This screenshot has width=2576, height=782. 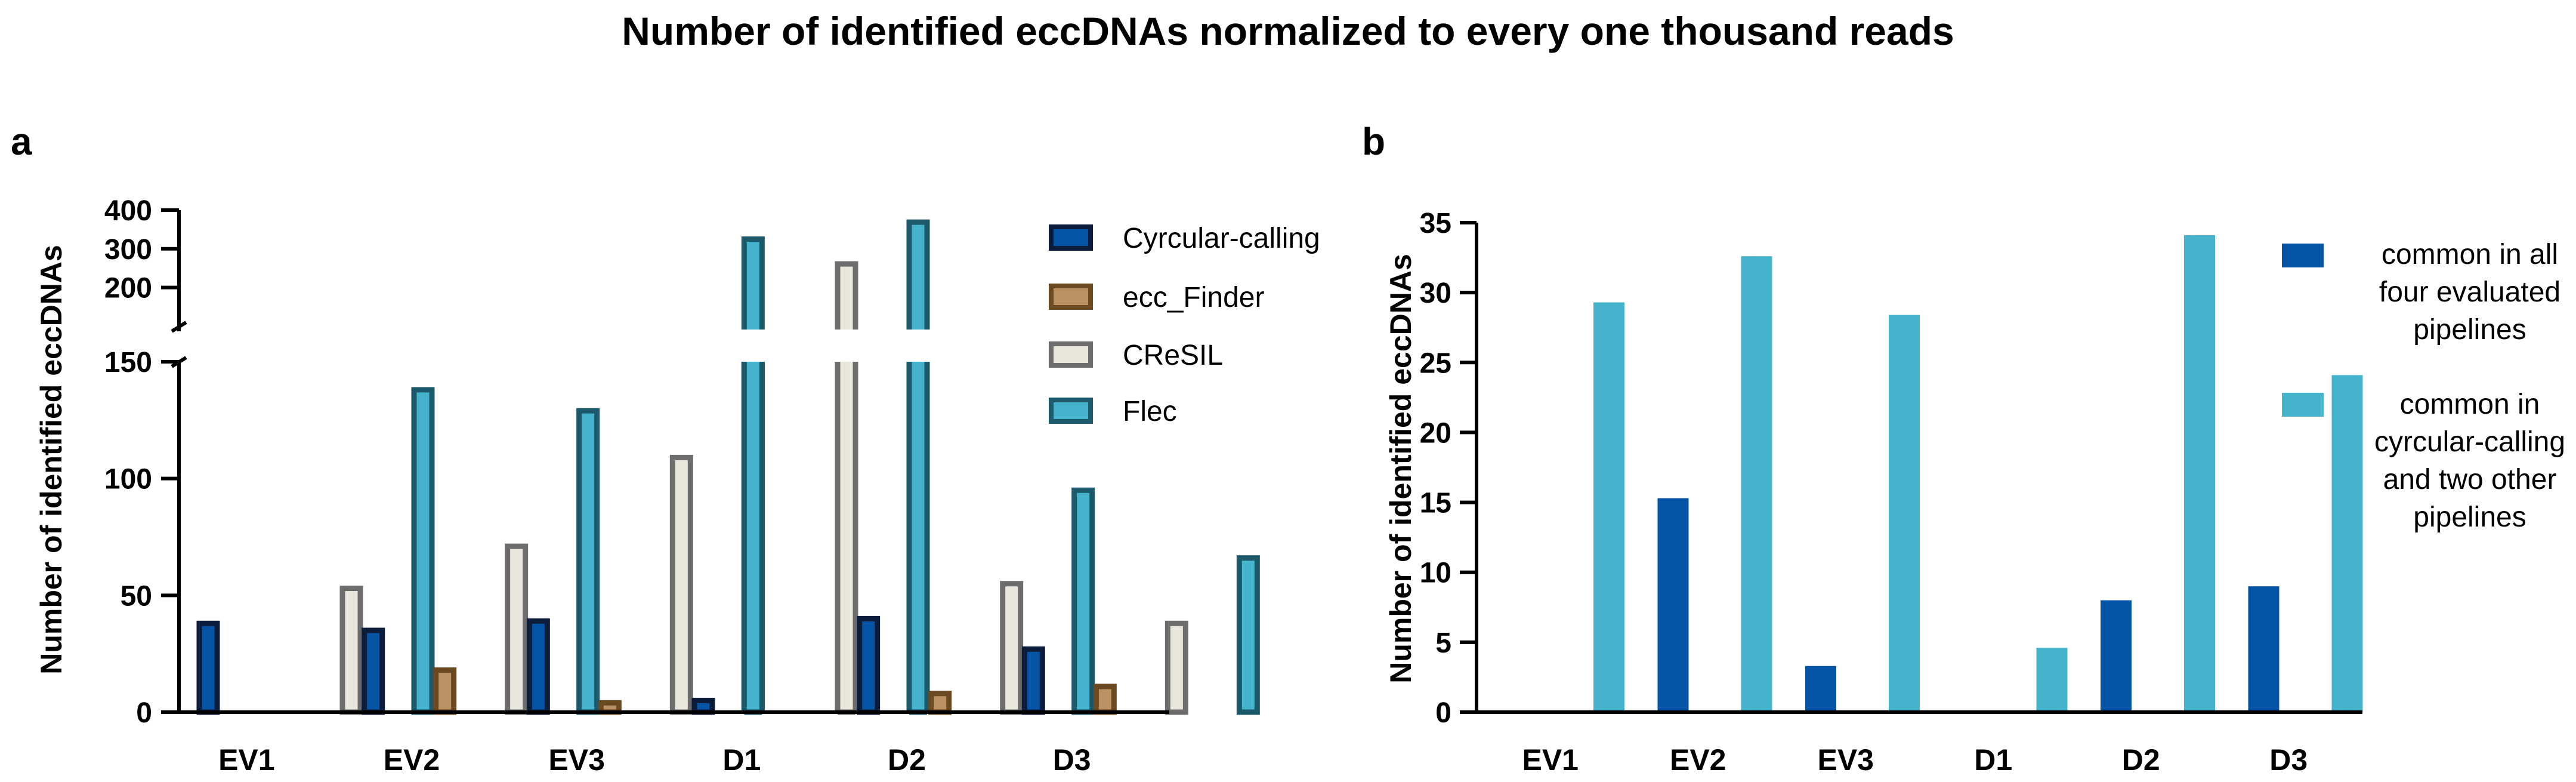 What do you see at coordinates (2052, 680) in the screenshot?
I see `bar-b-common-cyrcular-two-d1` at bounding box center [2052, 680].